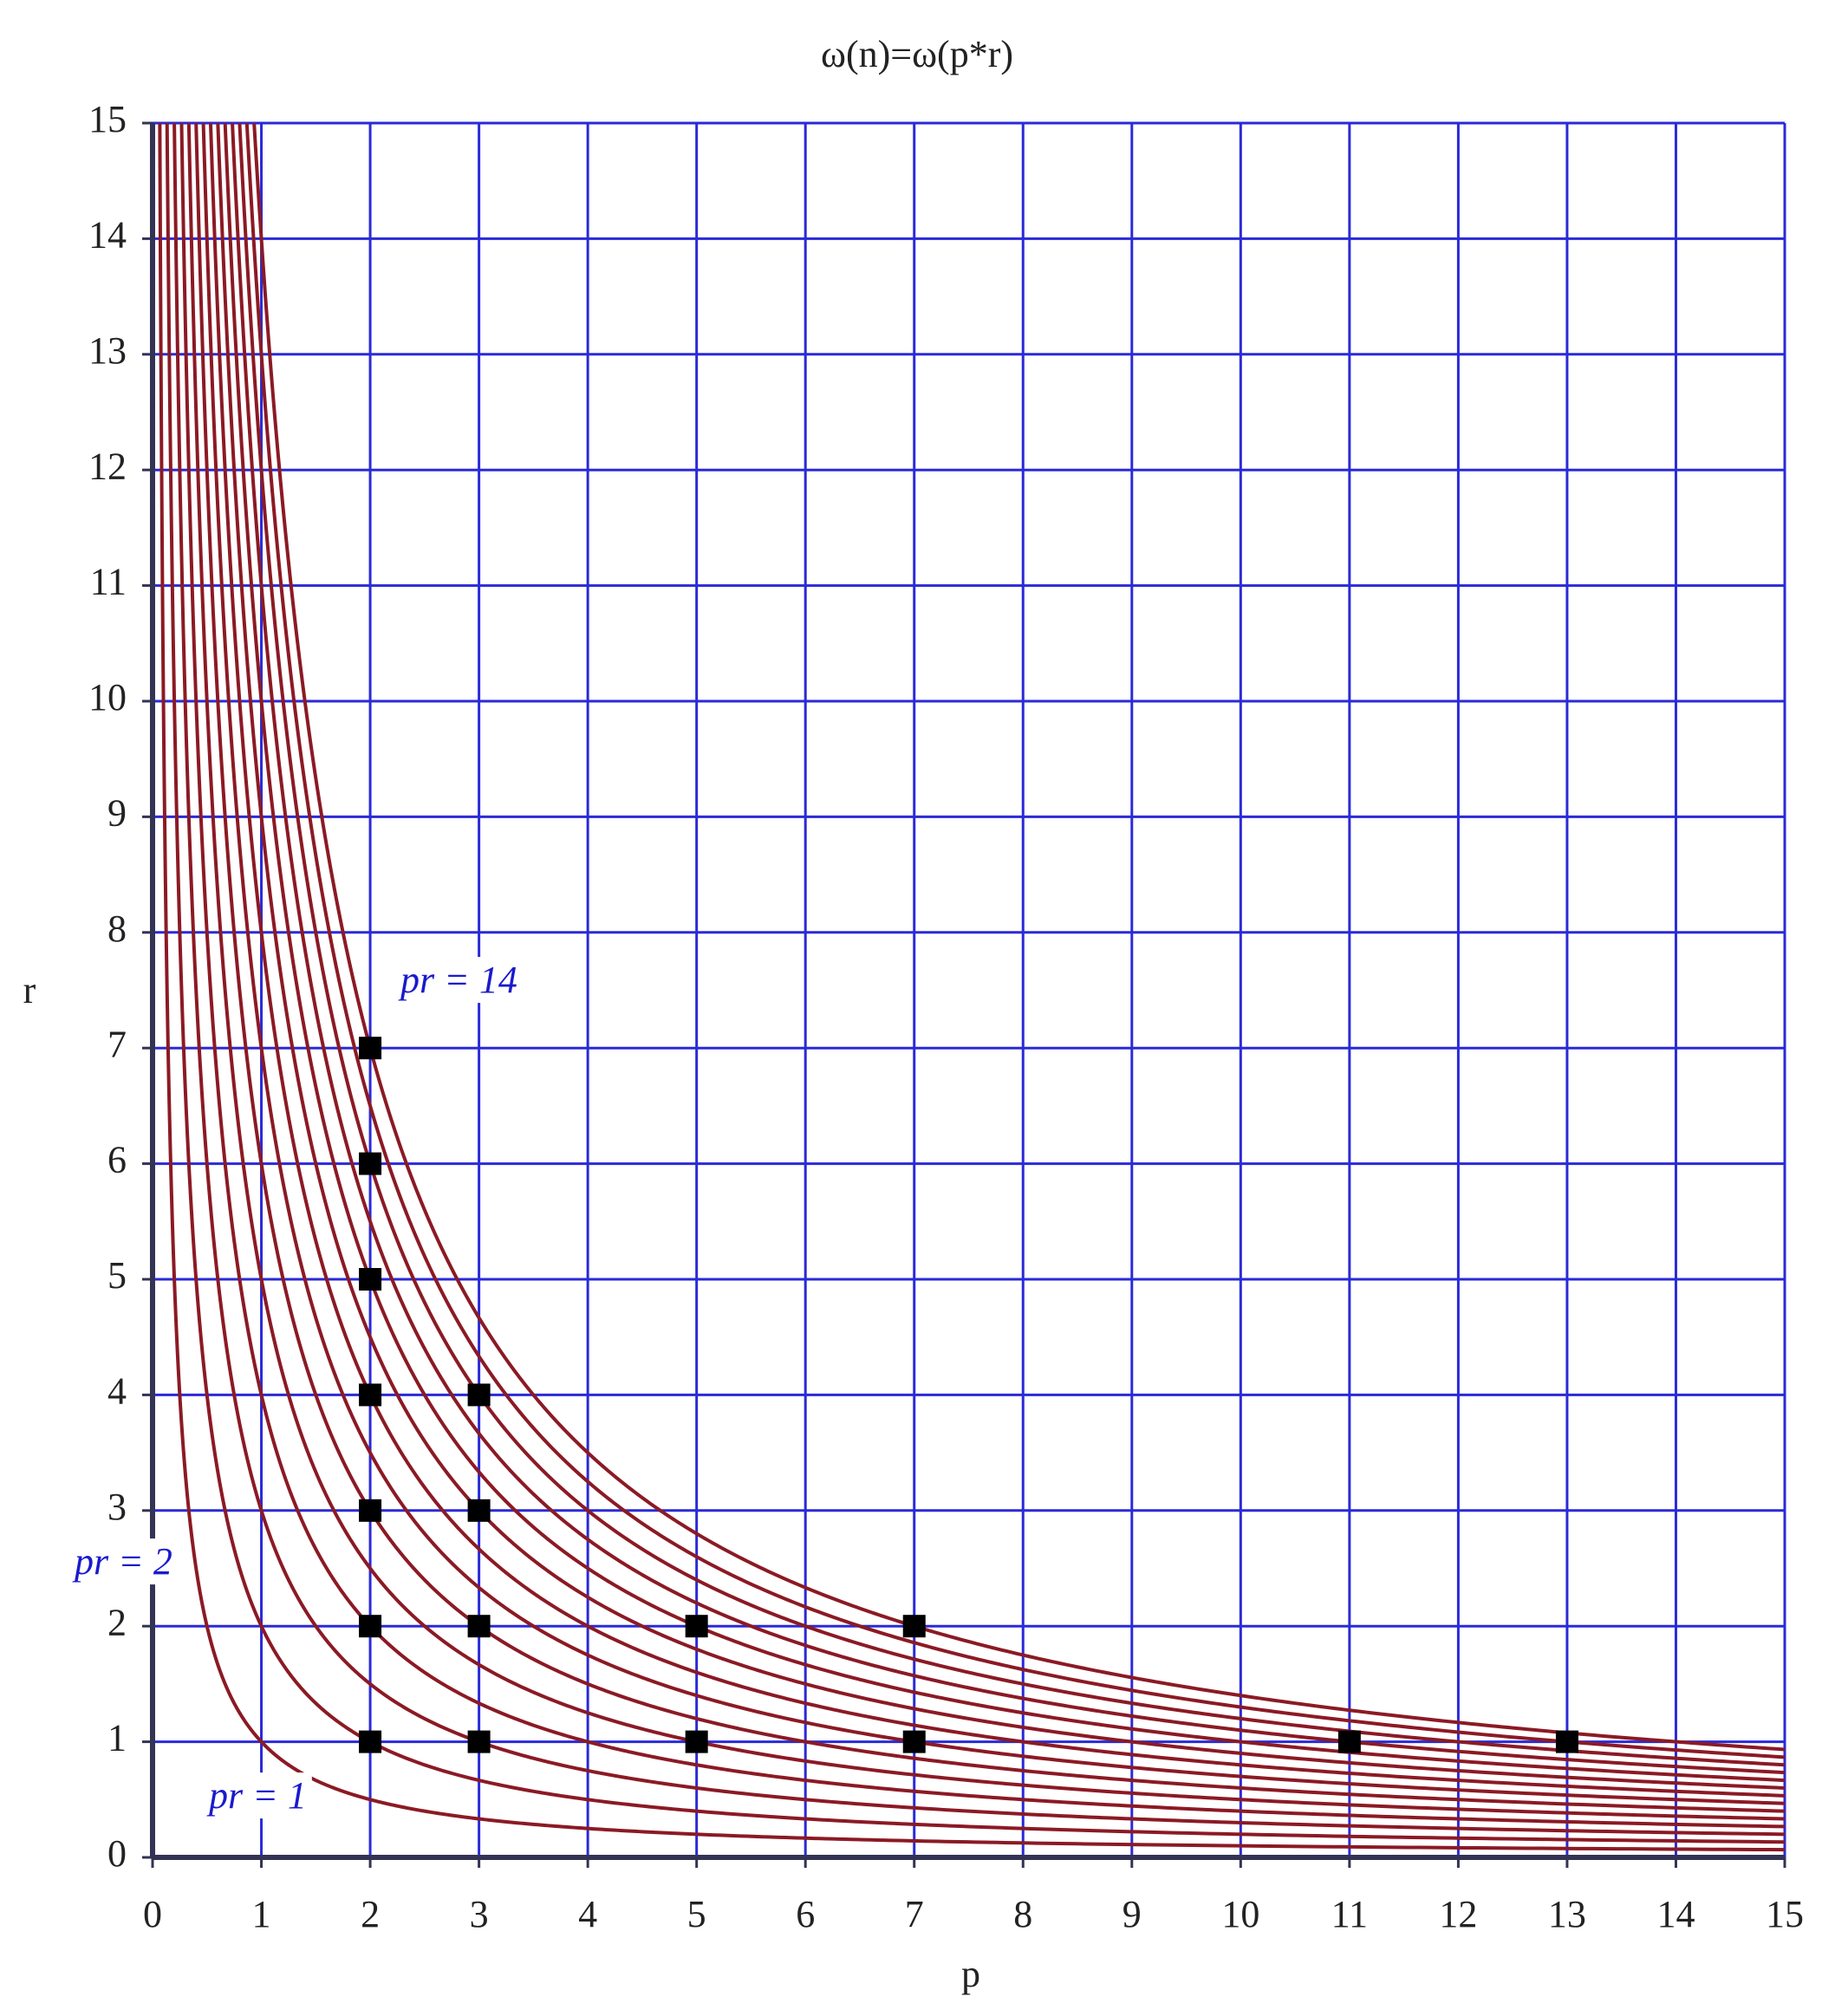 This screenshot has width=1835, height=2016. What do you see at coordinates (1567, 1914) in the screenshot?
I see `x-tick-label: 13` at bounding box center [1567, 1914].